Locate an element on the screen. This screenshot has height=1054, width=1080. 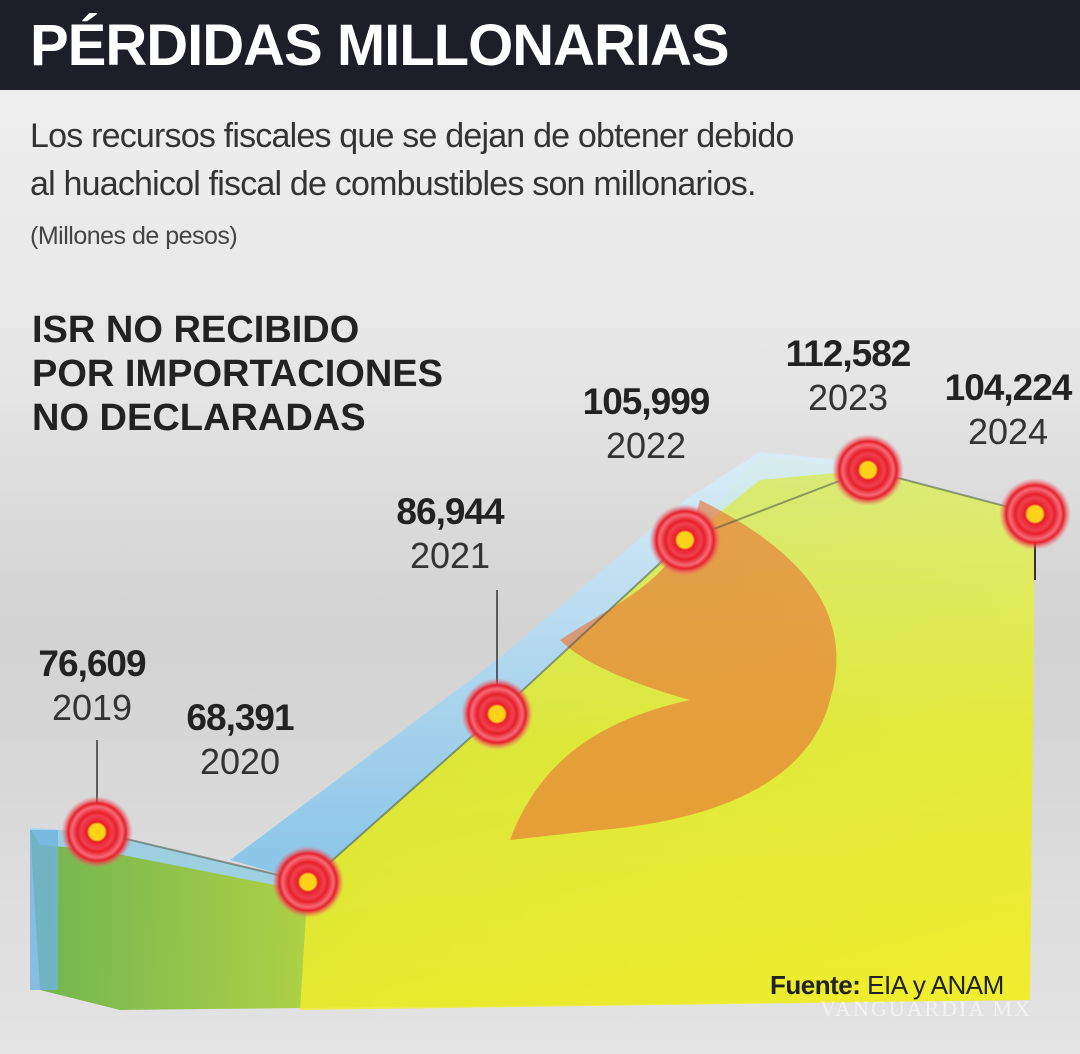
series-title-line-1: ISR NO RECIBIDO is located at coordinates (196, 330).